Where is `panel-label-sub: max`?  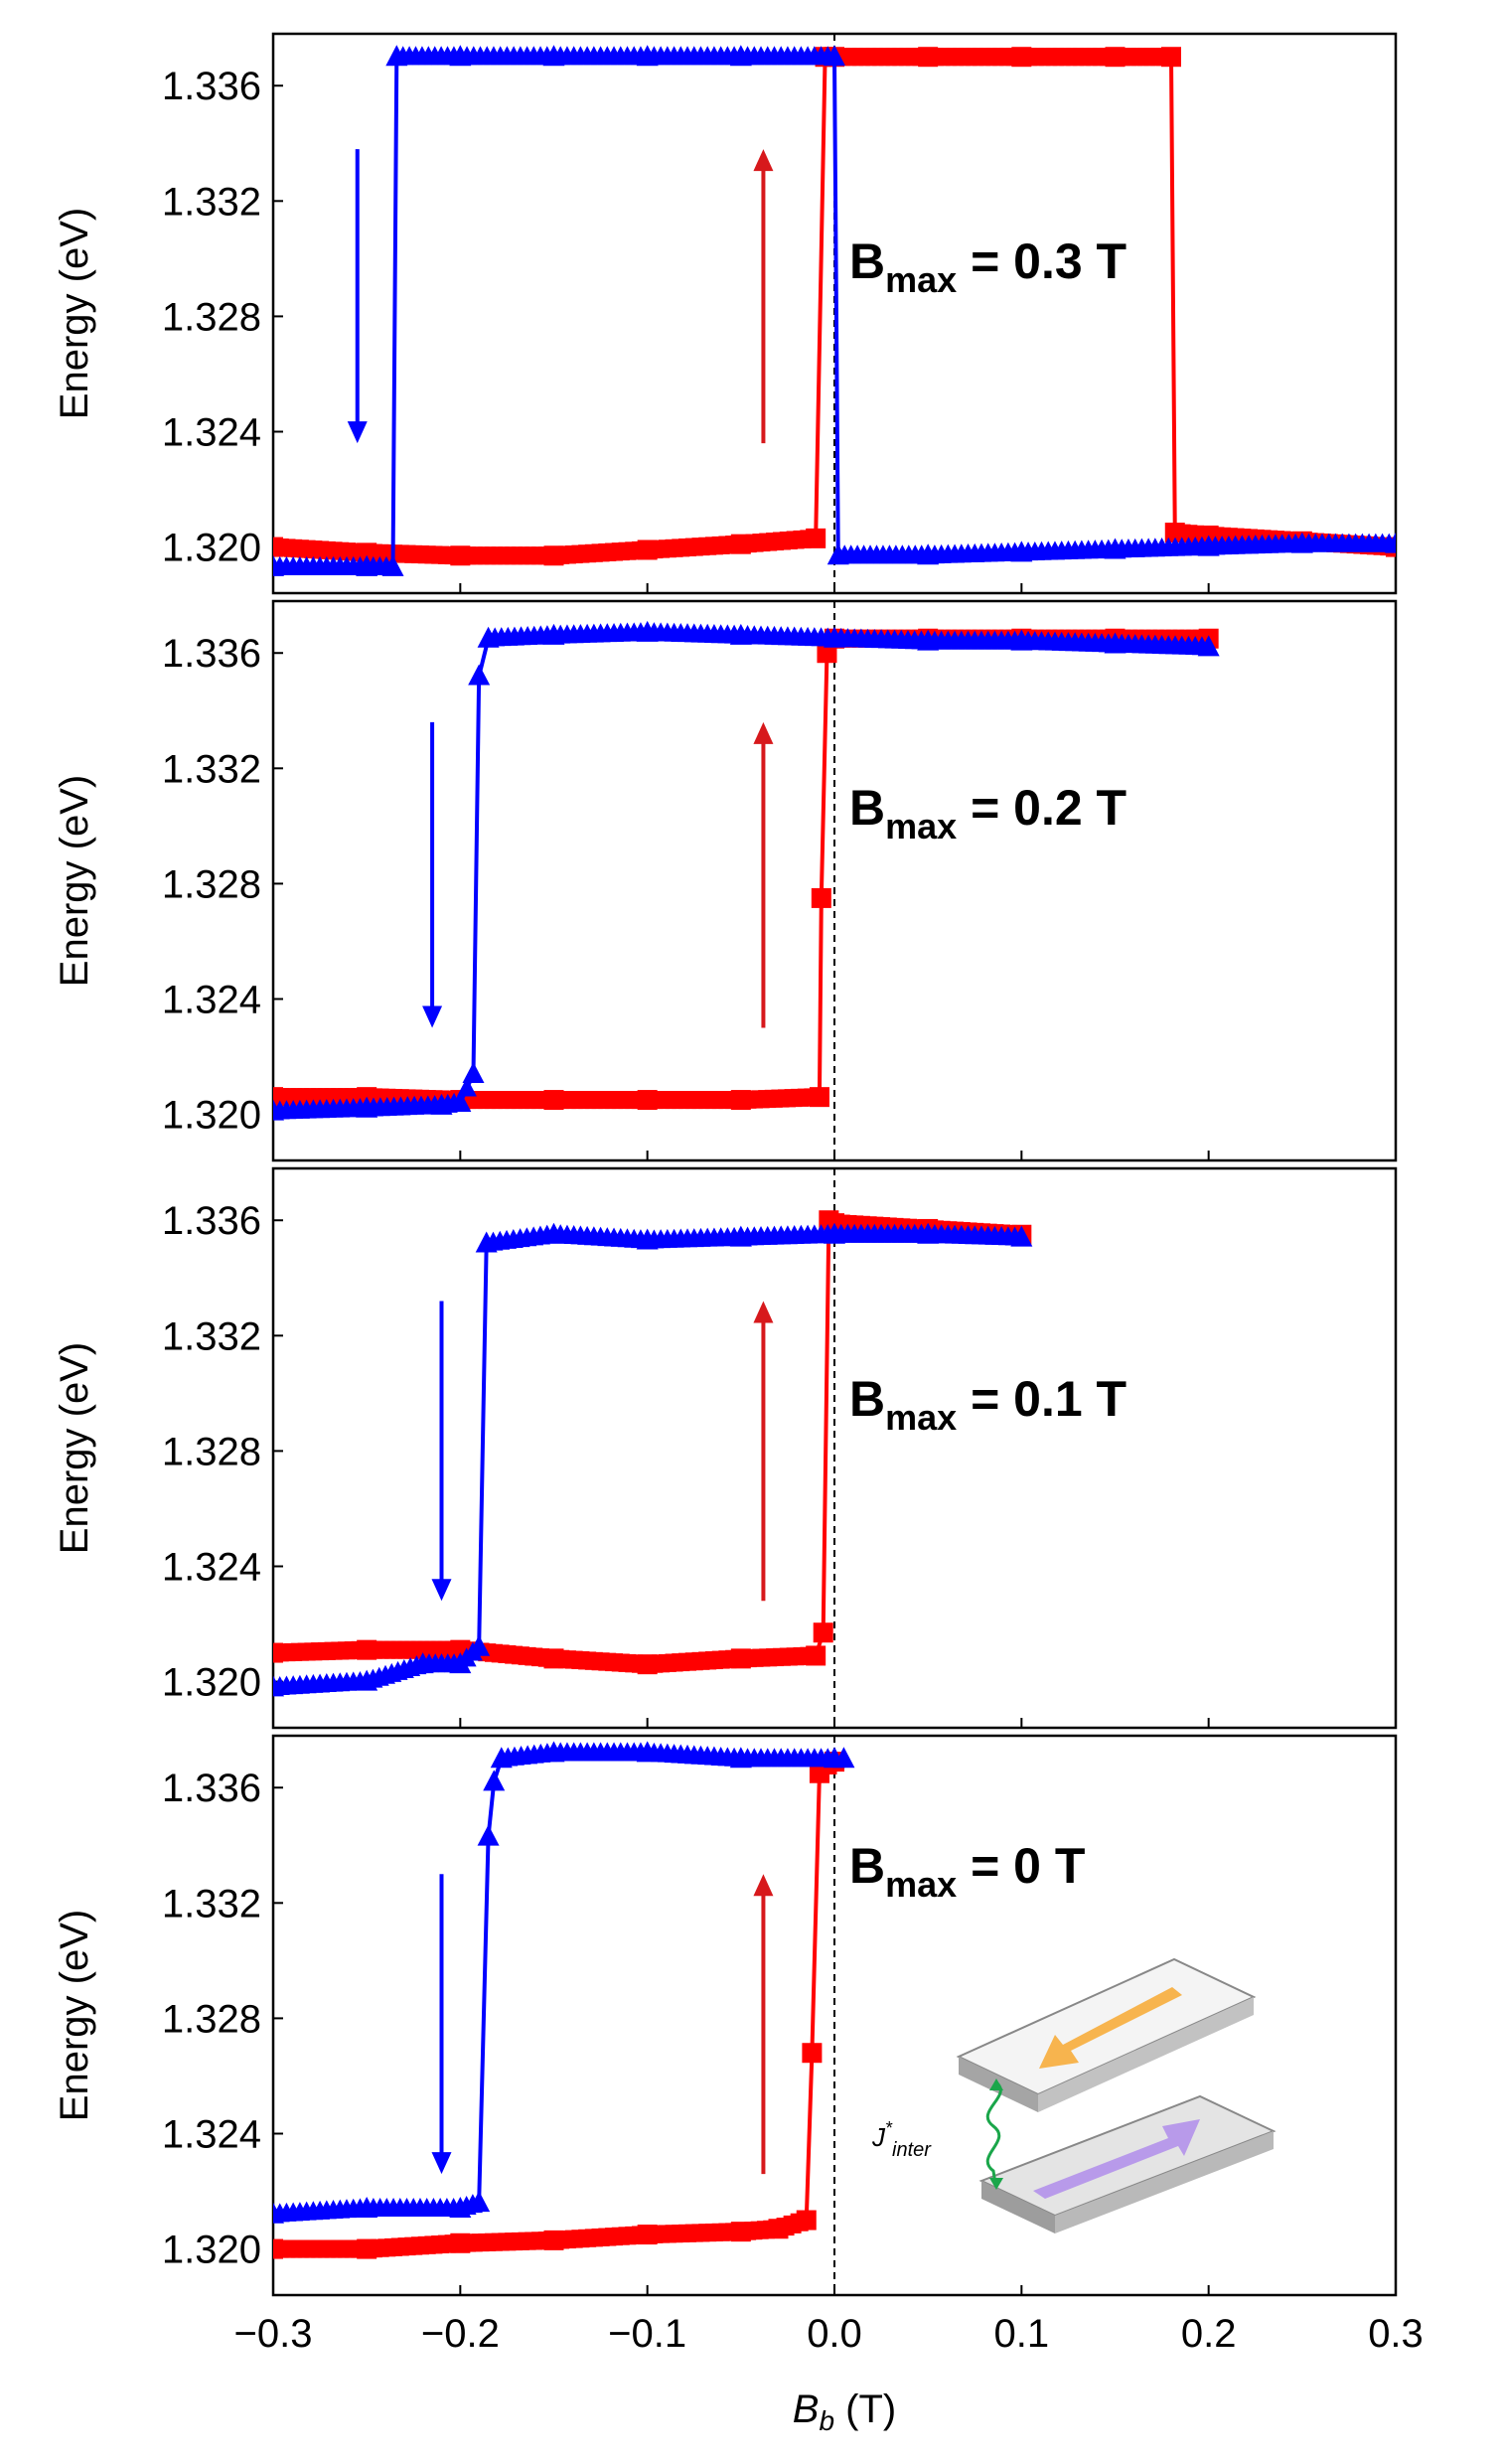 panel-label-sub: max is located at coordinates (921, 826).